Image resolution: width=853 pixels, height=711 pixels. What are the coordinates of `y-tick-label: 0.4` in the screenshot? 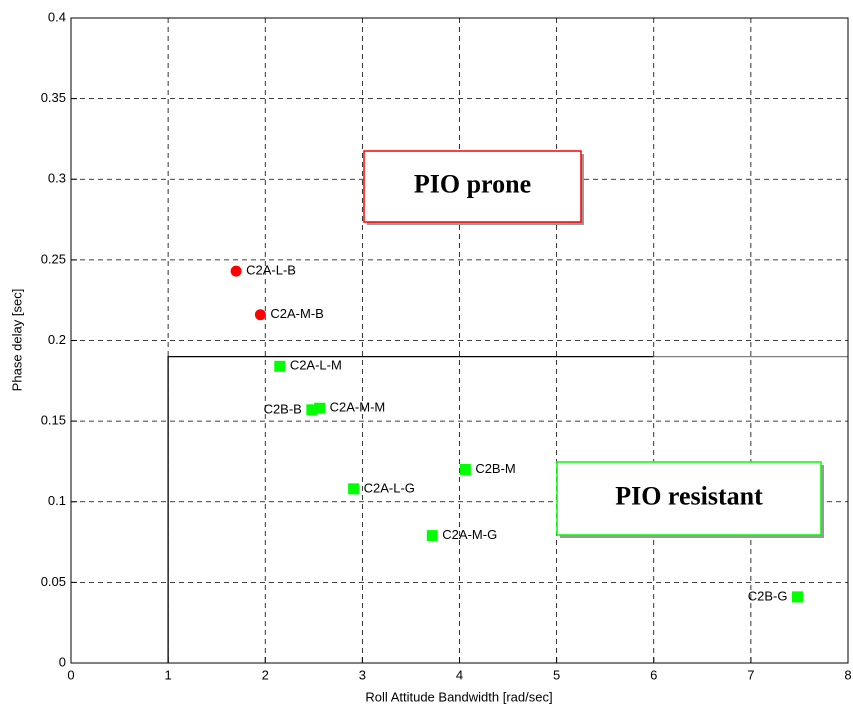 It's located at (57, 16).